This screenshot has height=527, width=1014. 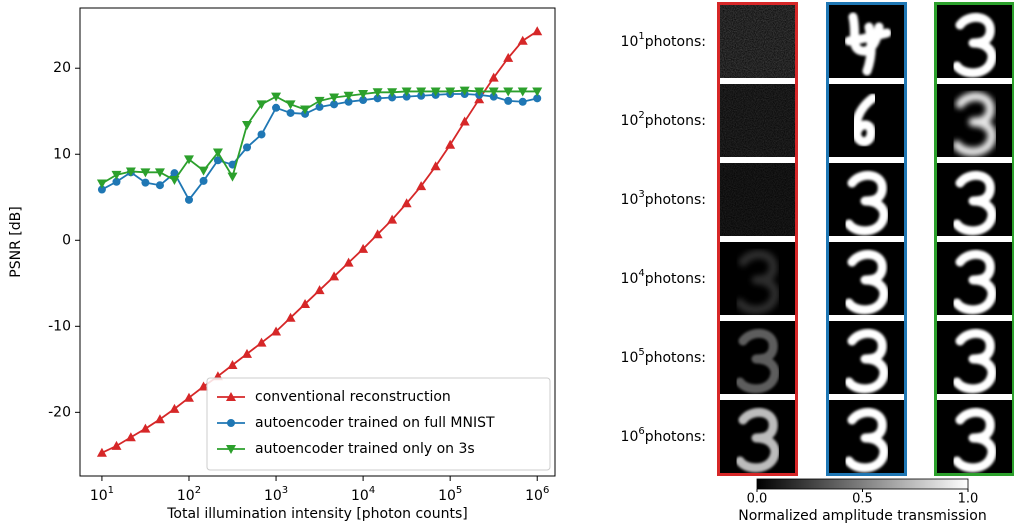 I want to click on x-tick-label: 10³, so click(x=276, y=494).